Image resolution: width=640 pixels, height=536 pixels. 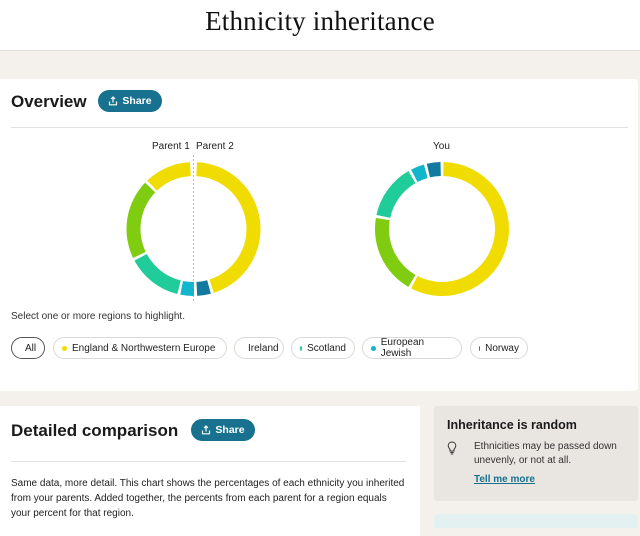 I want to click on detail-share-button: Share, so click(x=223, y=430).